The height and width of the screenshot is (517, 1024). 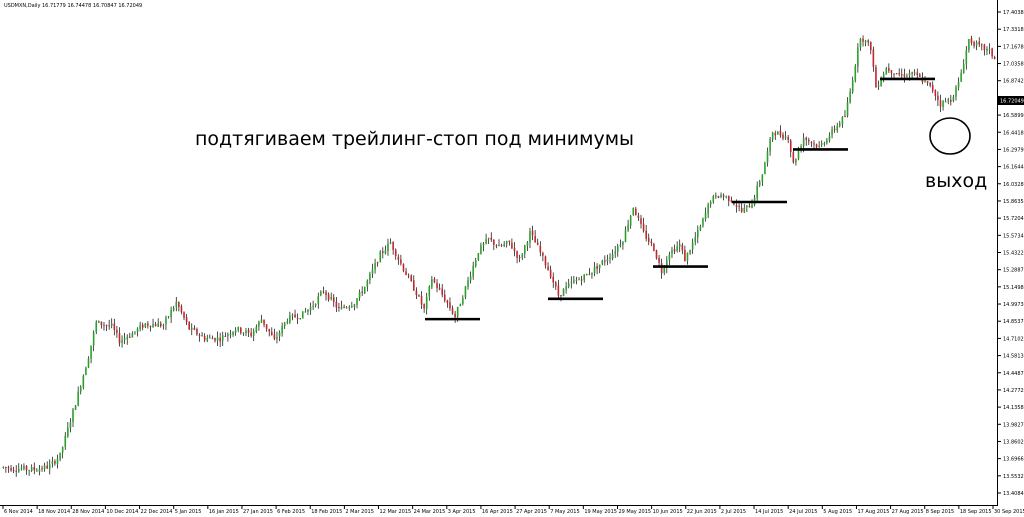 What do you see at coordinates (188, 512) in the screenshot?
I see `x-tick-label: 5 Jan 2015` at bounding box center [188, 512].